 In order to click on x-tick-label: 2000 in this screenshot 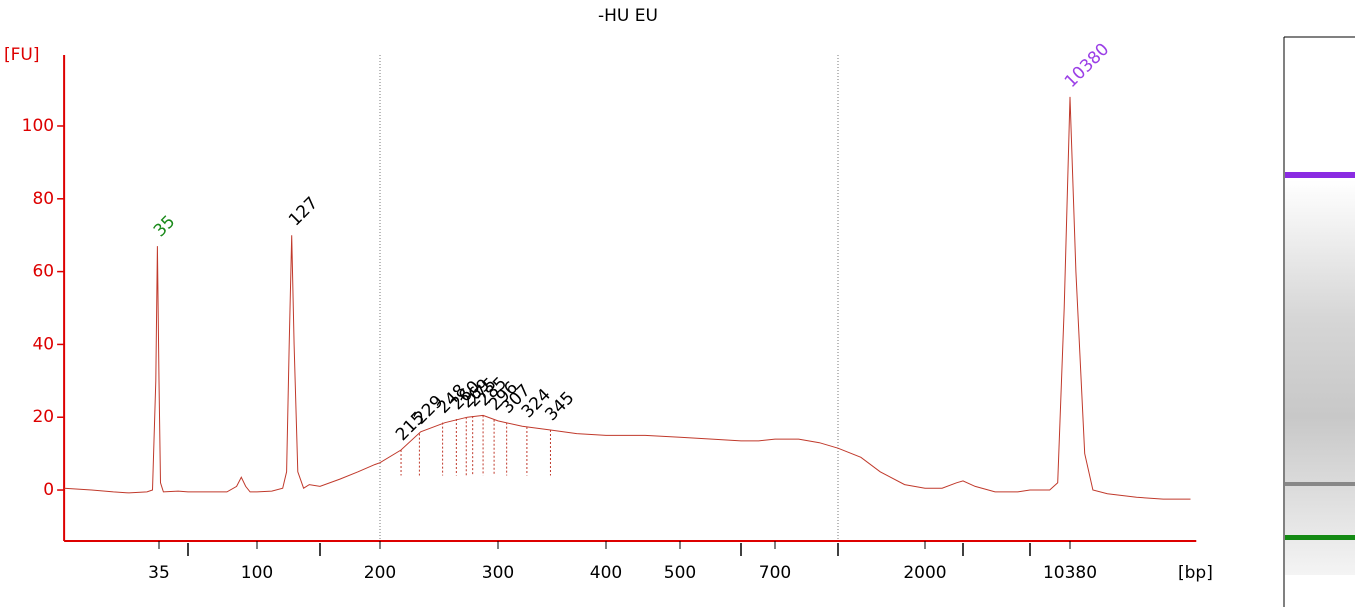, I will do `click(924, 573)`.